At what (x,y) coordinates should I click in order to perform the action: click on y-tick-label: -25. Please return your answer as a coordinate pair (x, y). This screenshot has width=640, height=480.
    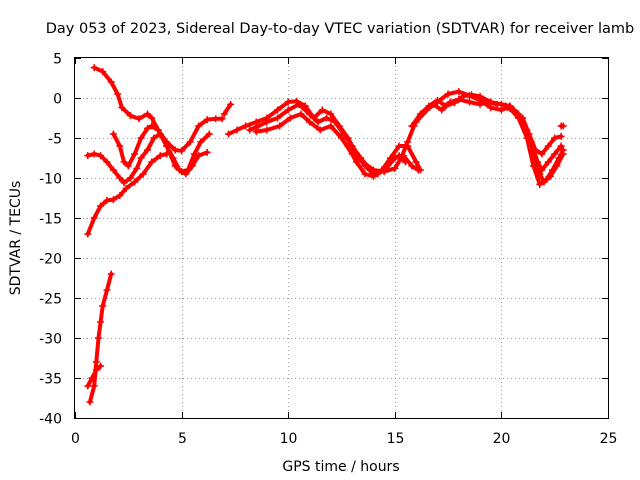
    Looking at the image, I should click on (50, 300).